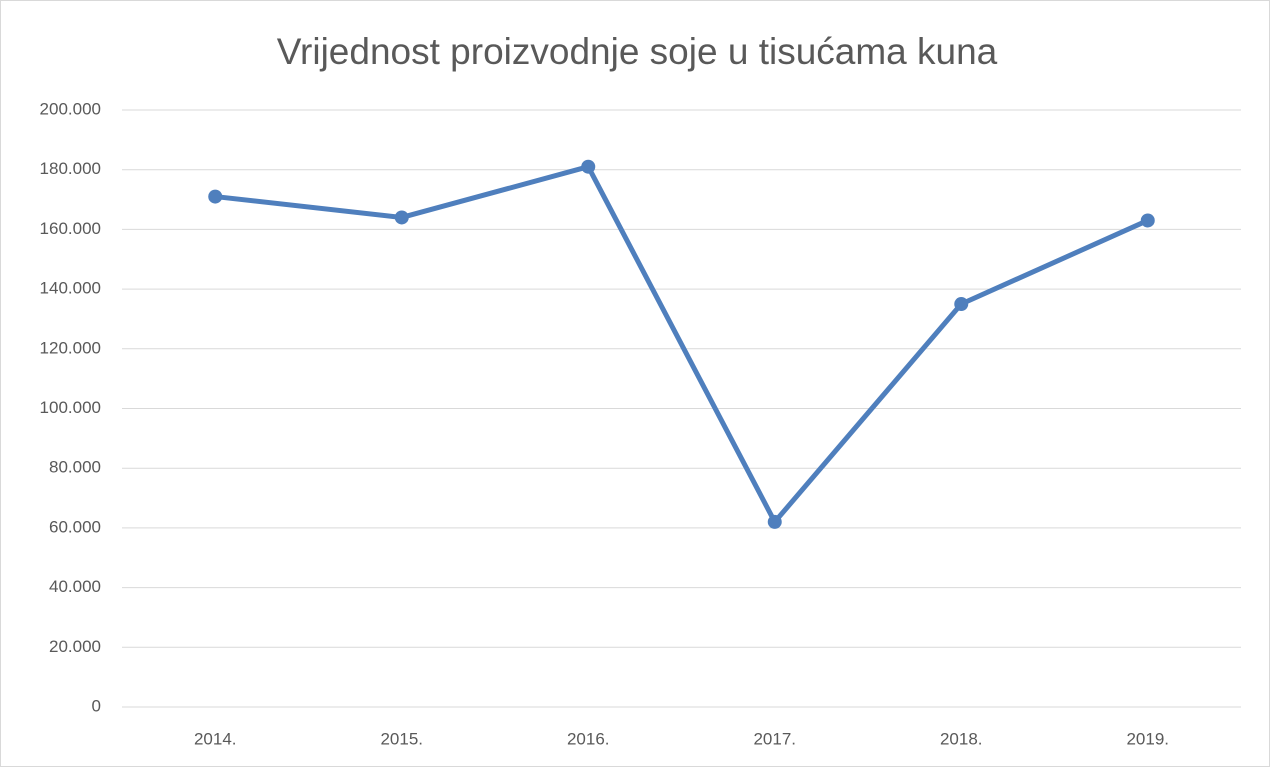  Describe the element at coordinates (96, 705) in the screenshot. I see `y-tick-label: 0` at that location.